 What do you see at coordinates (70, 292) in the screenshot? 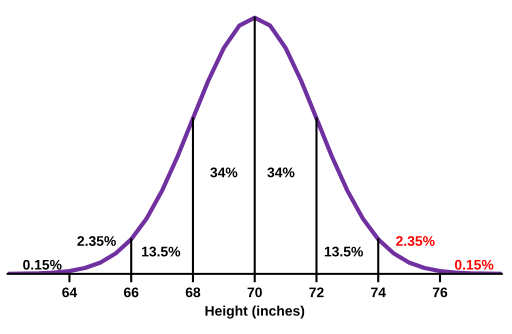
I see `x-tick-label: 64` at bounding box center [70, 292].